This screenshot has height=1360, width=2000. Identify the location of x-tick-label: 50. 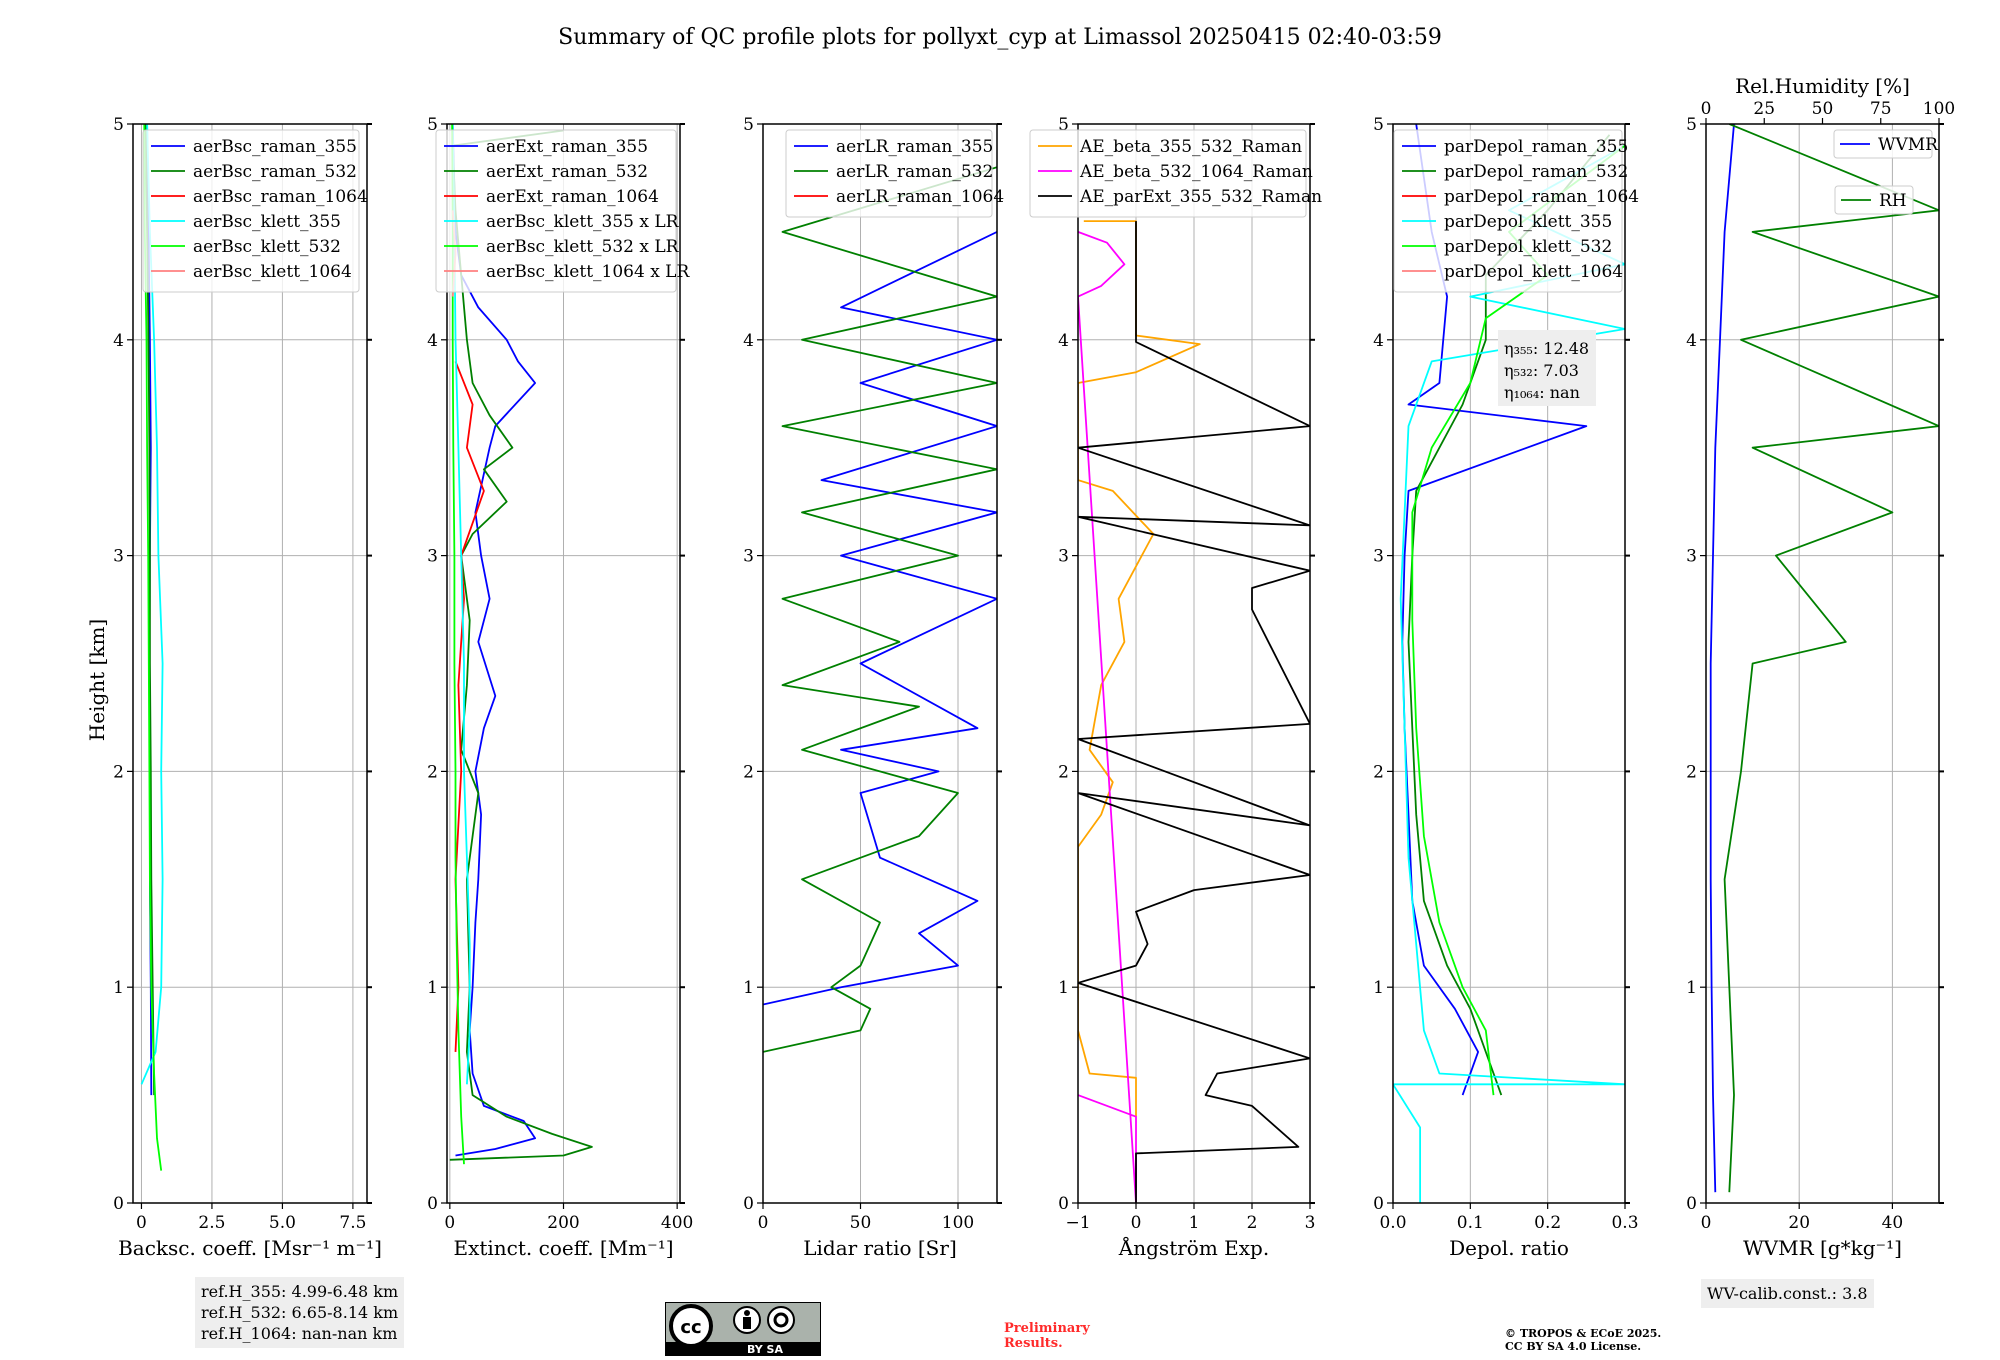
(861, 1223).